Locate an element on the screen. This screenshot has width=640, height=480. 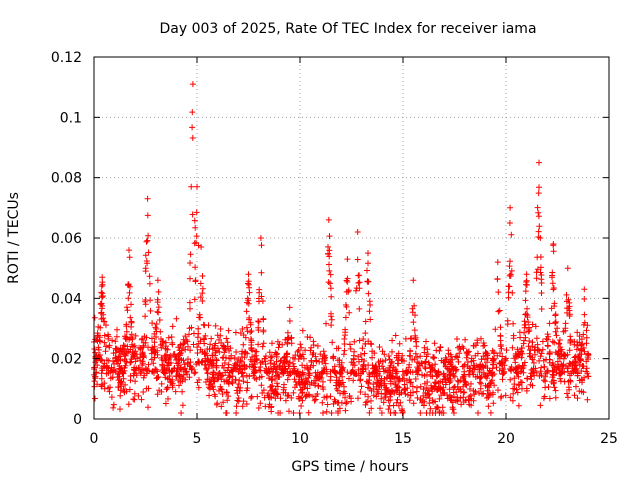
y-tick-label: 0 is located at coordinates (77, 420).